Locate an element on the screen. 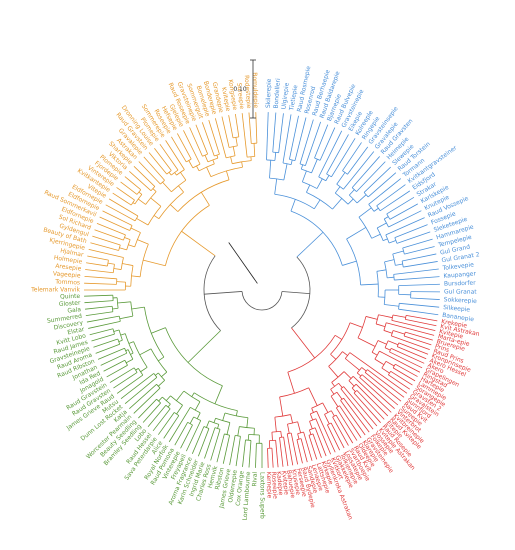 The width and height of the screenshot is (515, 550). core-branch-b is located at coordinates (223, 293).